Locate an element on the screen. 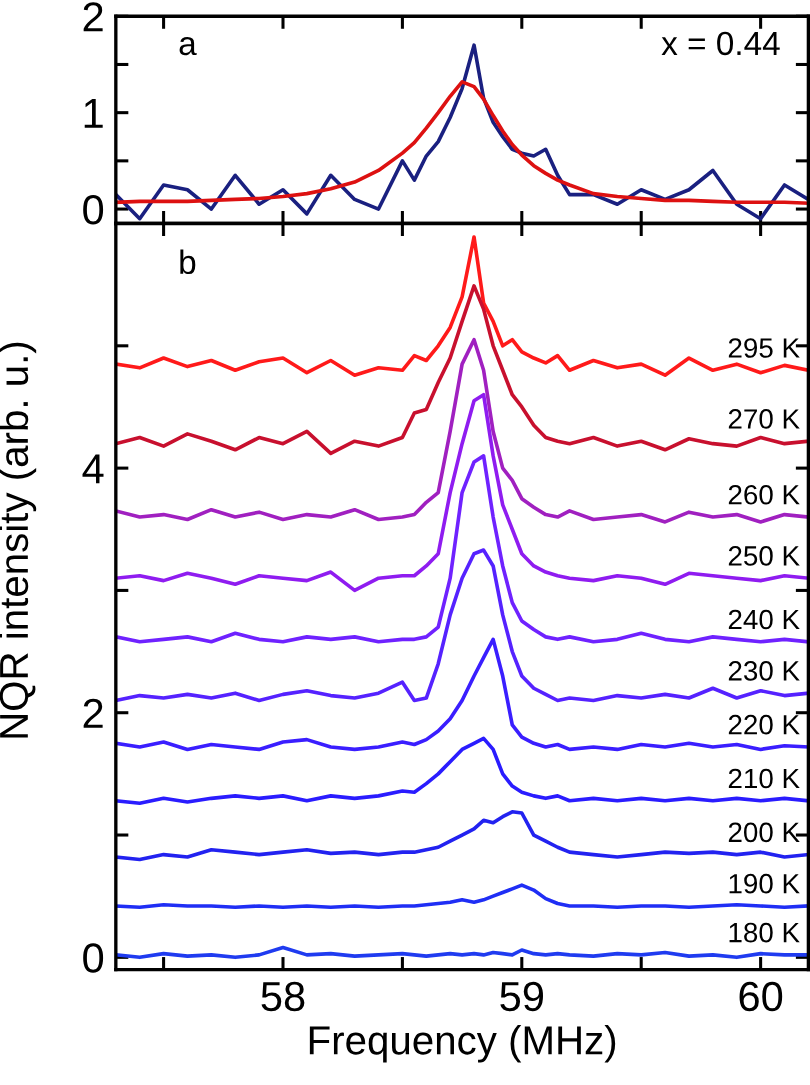  series-label: 210 K is located at coordinates (764, 778).